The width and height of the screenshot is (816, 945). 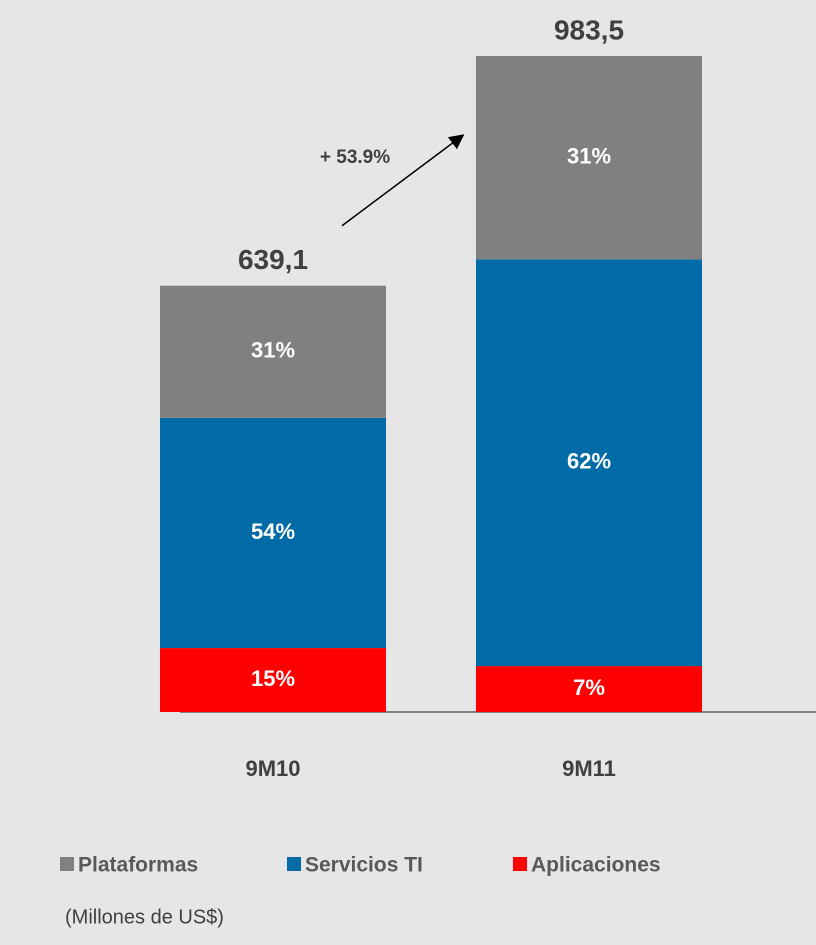 What do you see at coordinates (144, 917) in the screenshot?
I see `note: (Millones de US$)` at bounding box center [144, 917].